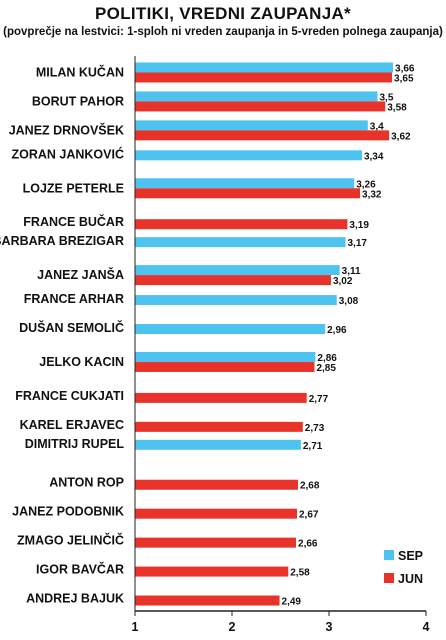 This screenshot has height=640, width=446. I want to click on legend-swatch-sep, so click(389, 555).